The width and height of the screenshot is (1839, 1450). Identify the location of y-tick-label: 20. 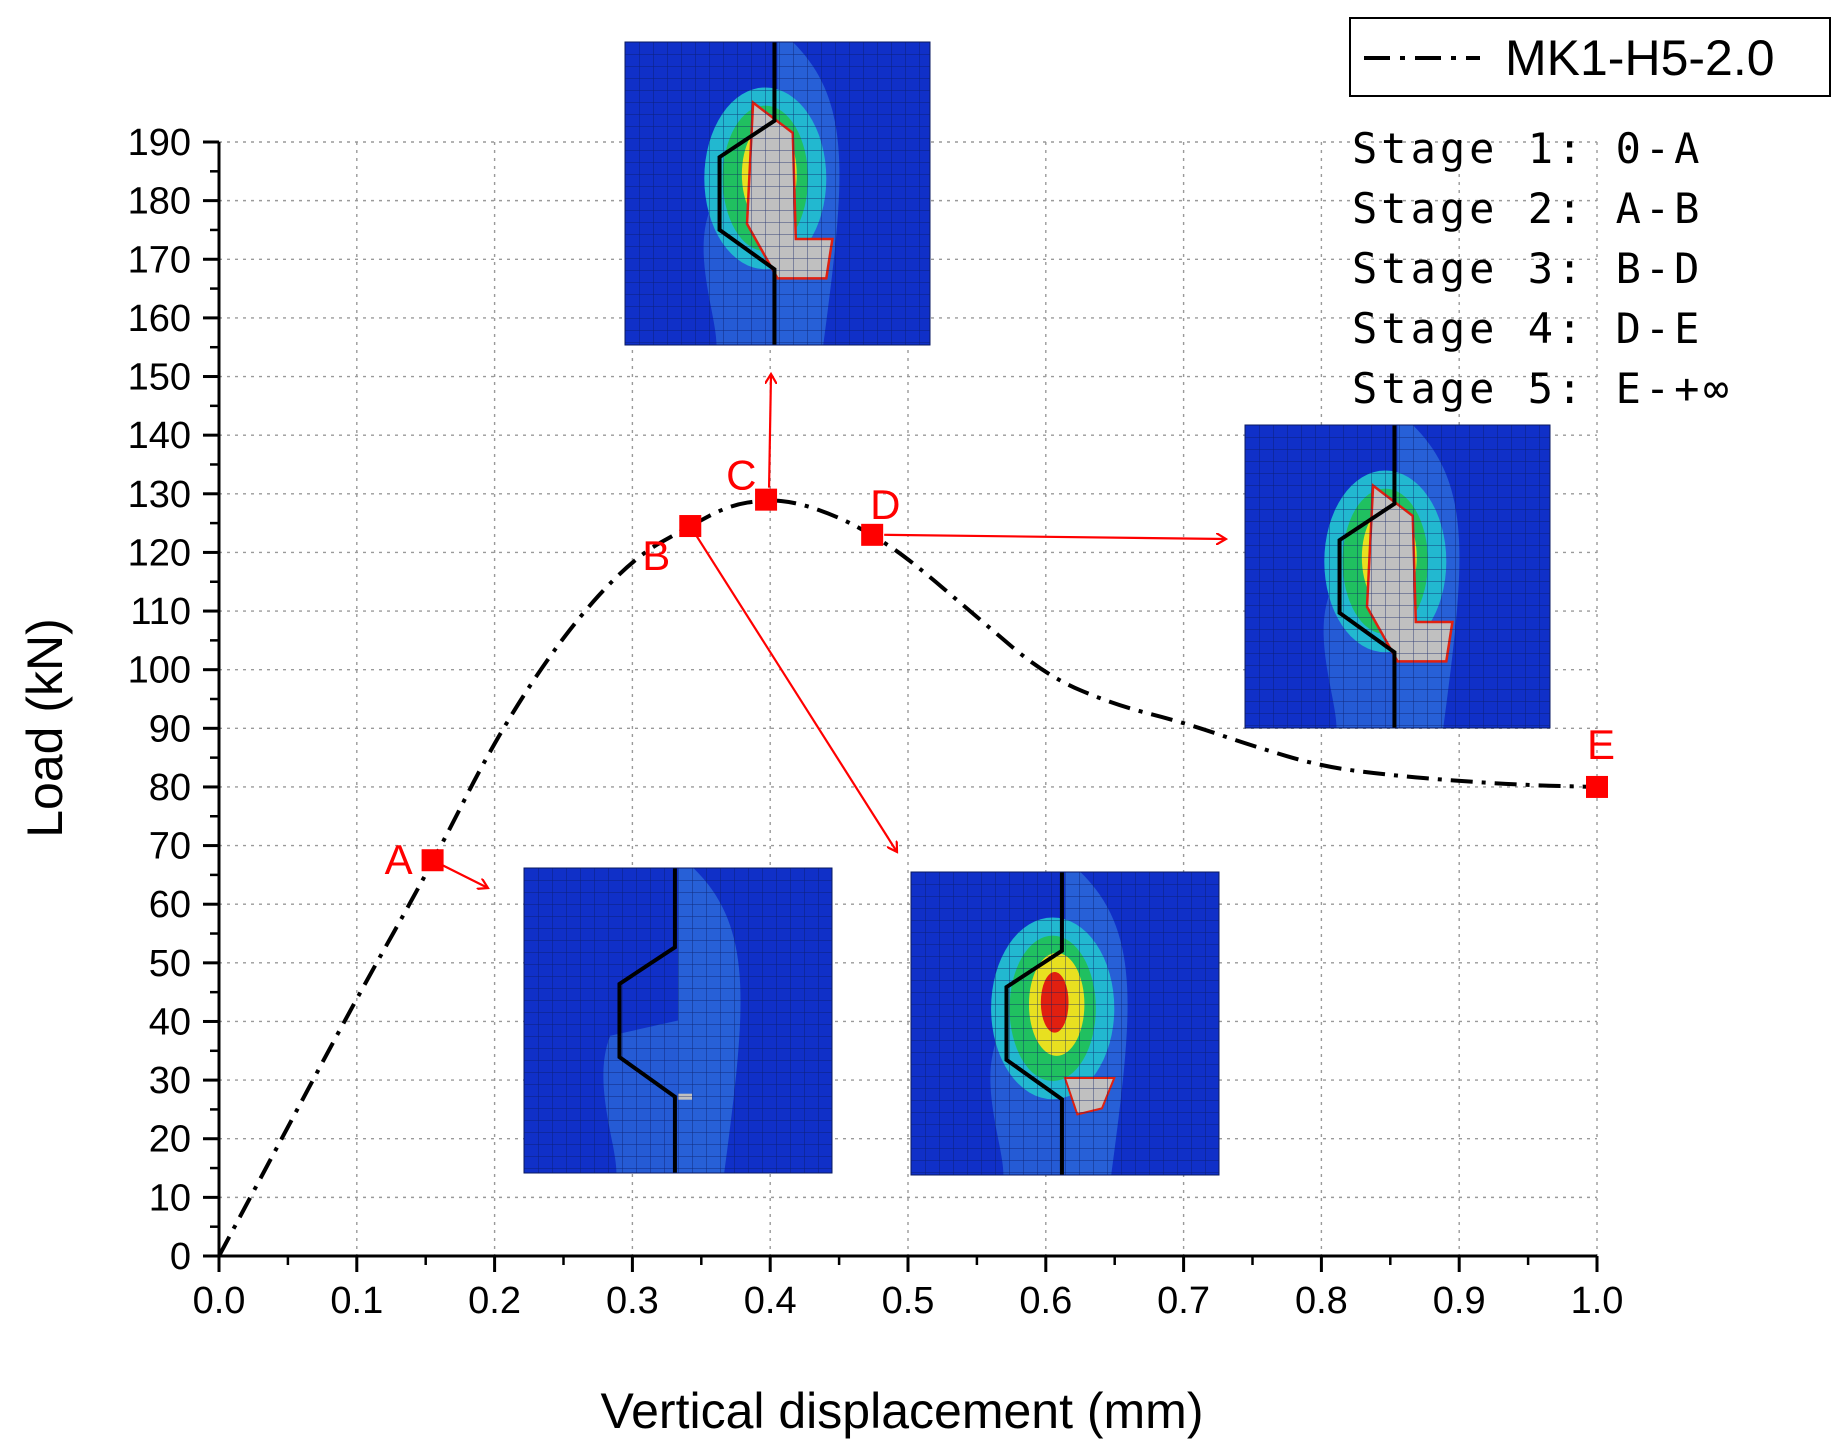
(170, 1140).